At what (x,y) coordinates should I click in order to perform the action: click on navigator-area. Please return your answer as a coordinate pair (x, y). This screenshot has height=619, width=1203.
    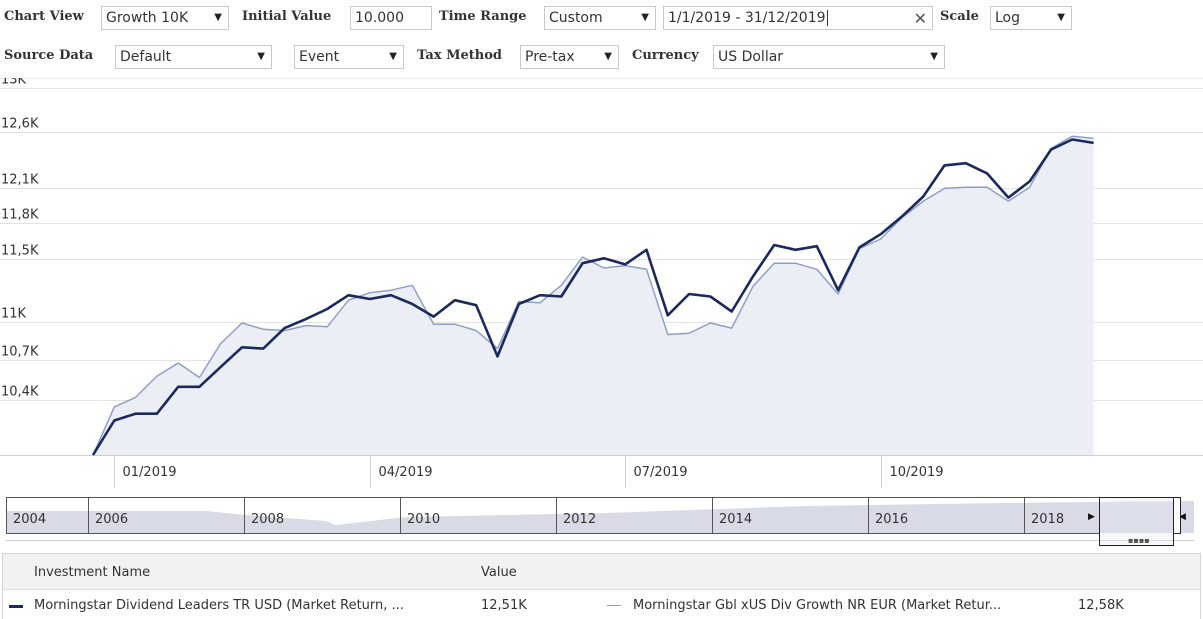
    Looking at the image, I should click on (600, 517).